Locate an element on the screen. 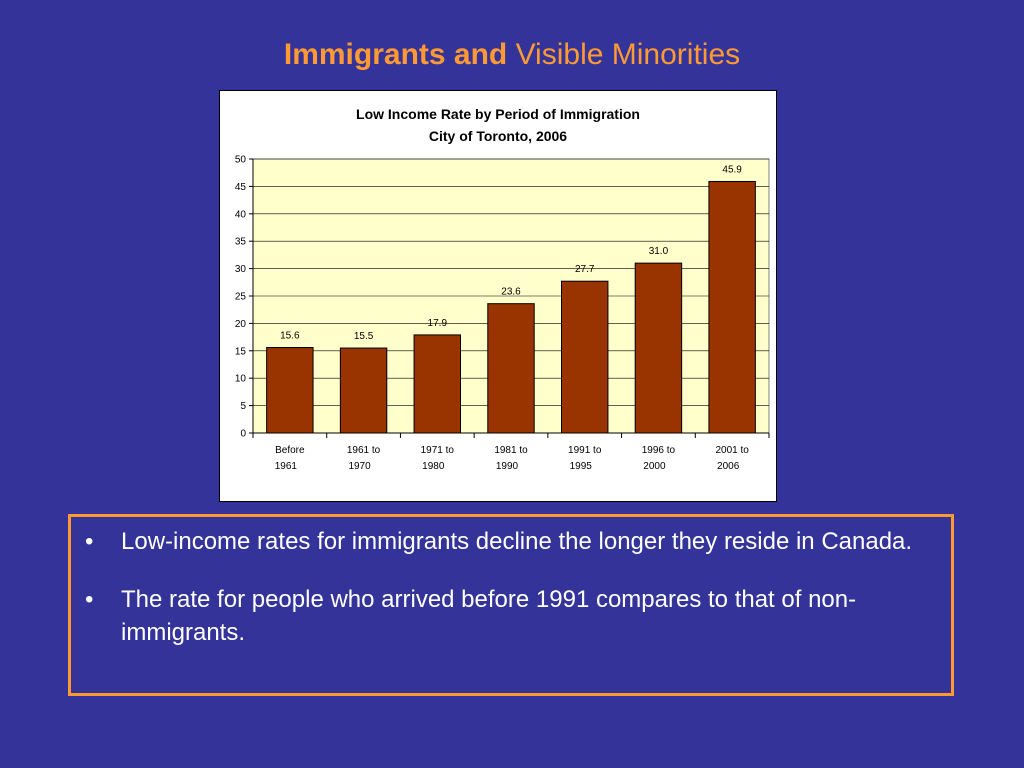 The height and width of the screenshot is (768, 1024). y-tick-label: 10 is located at coordinates (241, 379).